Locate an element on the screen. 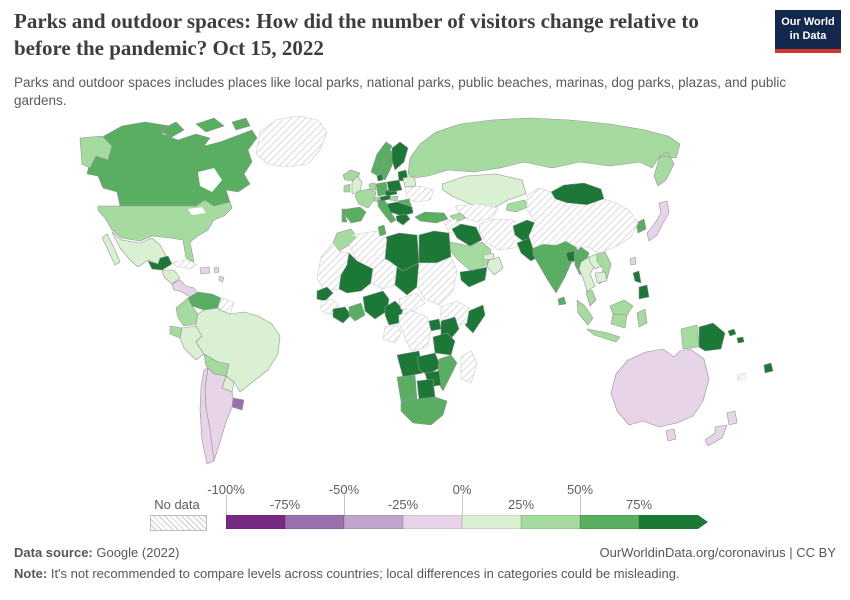 The height and width of the screenshot is (600, 850). map-region-hispaniola is located at coordinates (205, 270).